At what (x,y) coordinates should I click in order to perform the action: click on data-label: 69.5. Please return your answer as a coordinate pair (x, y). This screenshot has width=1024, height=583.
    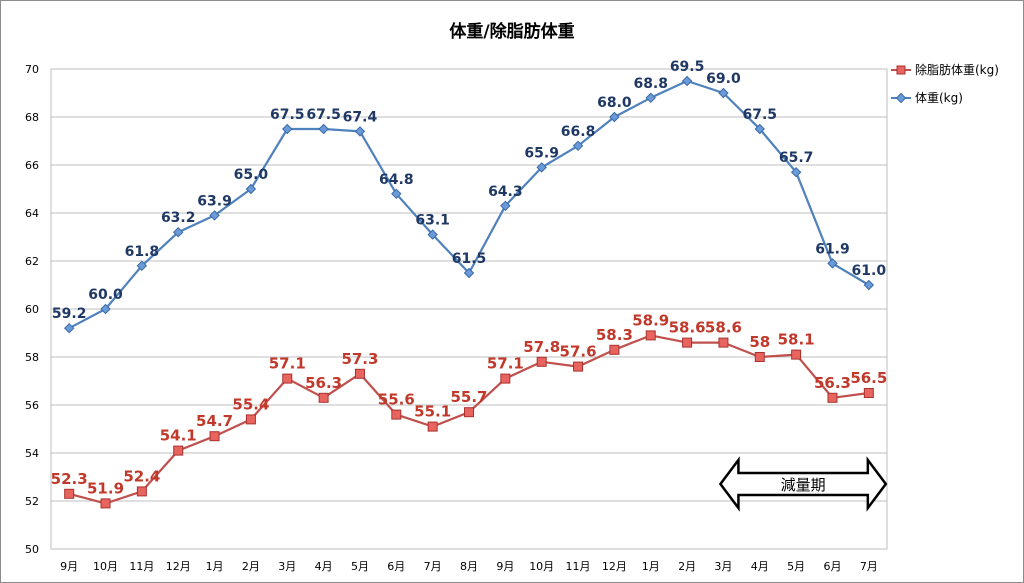
    Looking at the image, I should click on (687, 67).